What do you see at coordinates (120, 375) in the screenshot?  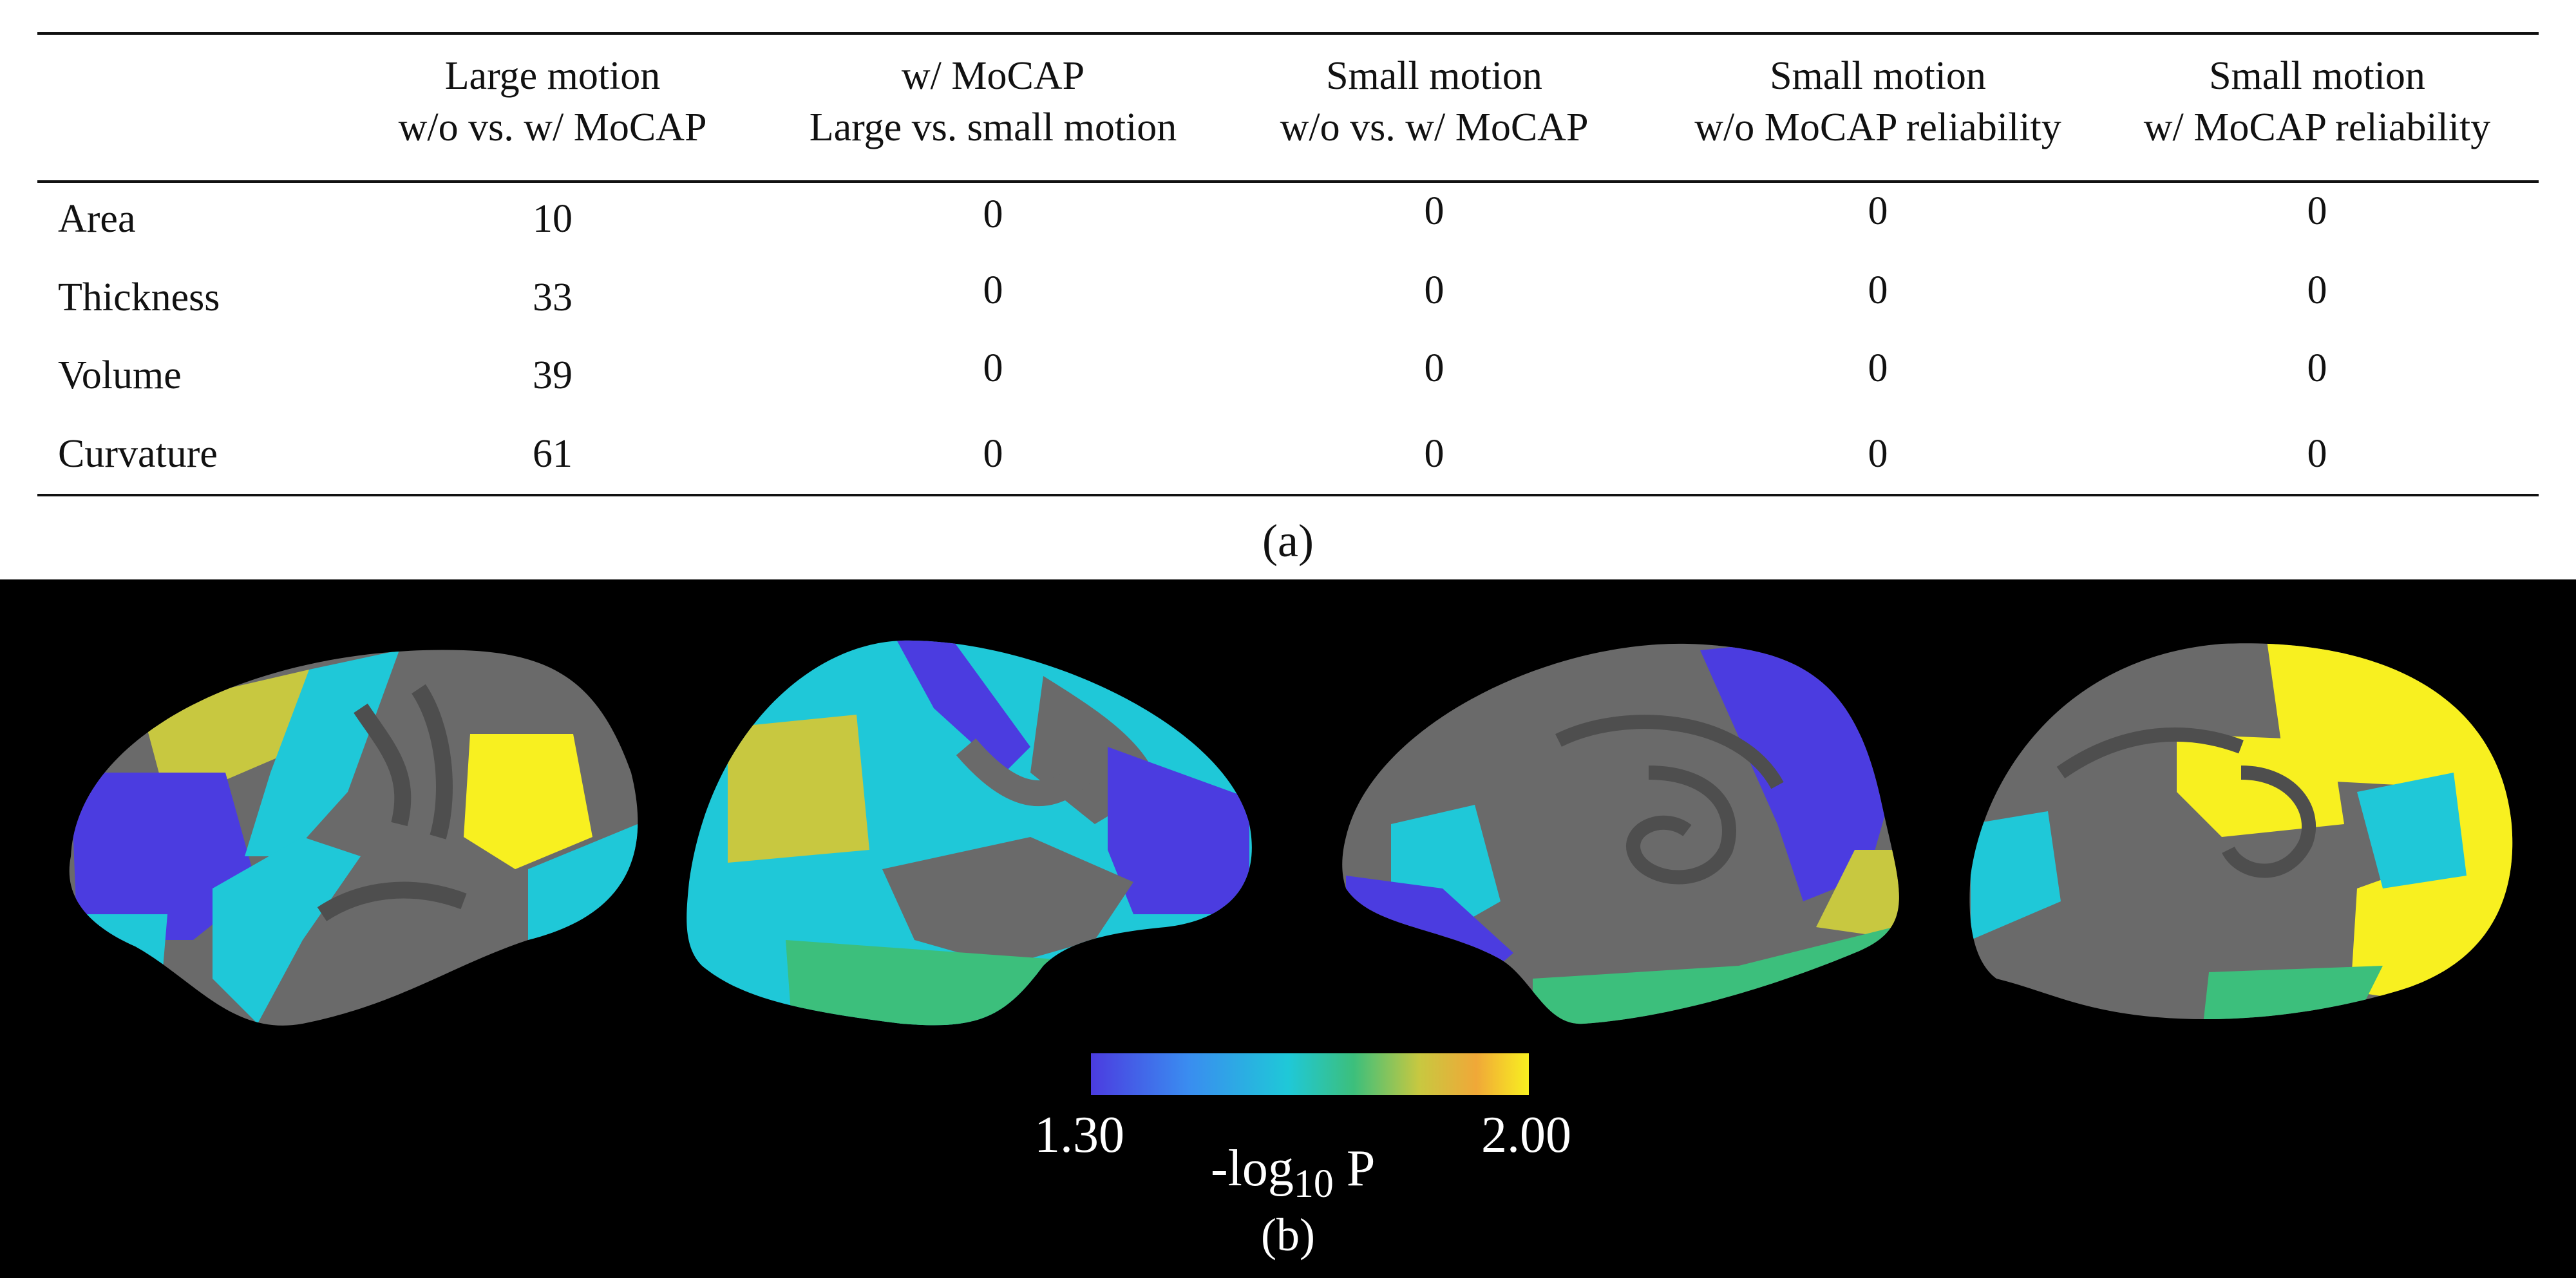 I see `row-label-volume: Volume` at bounding box center [120, 375].